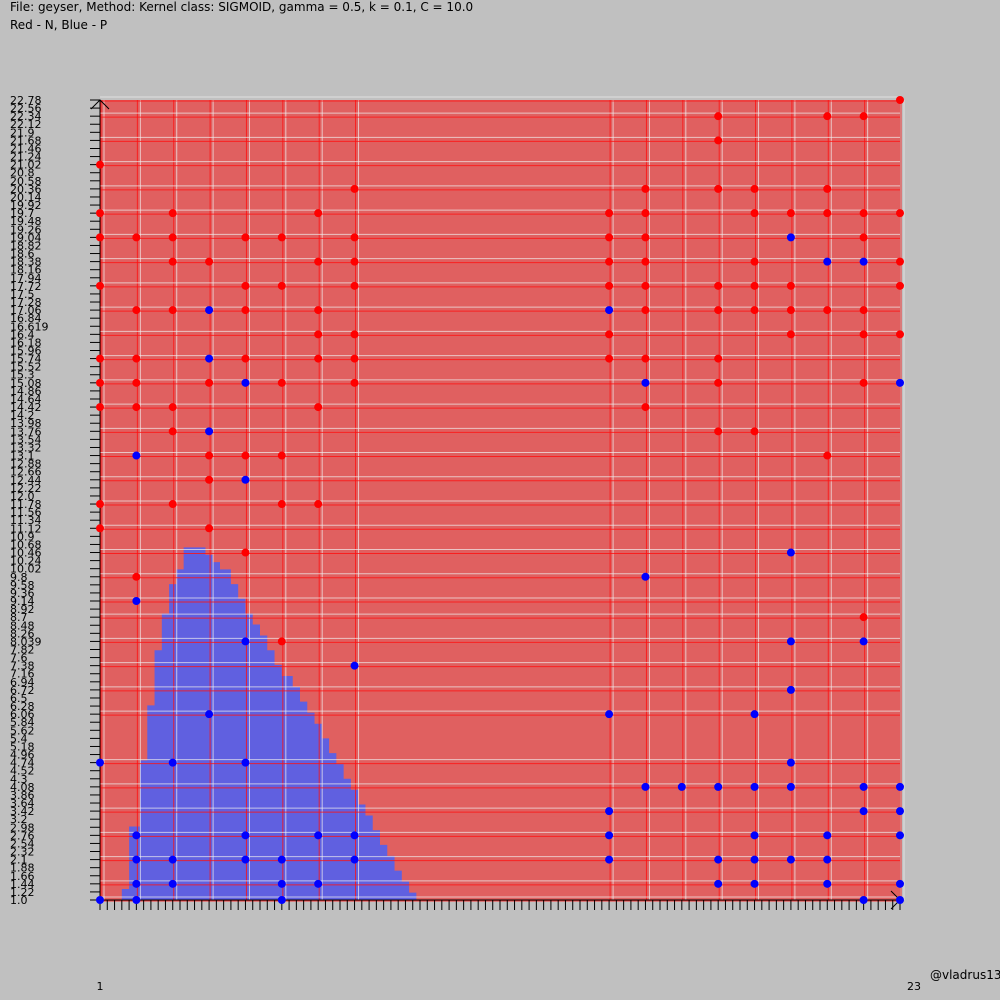 The image size is (1000, 1000). What do you see at coordinates (22, 868) in the screenshot?
I see `y-tick-label: 1.88` at bounding box center [22, 868].